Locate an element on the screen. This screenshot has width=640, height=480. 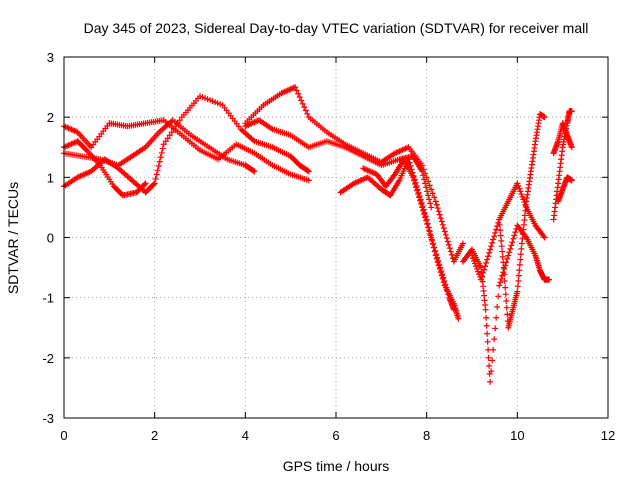
x-tick-label: 4 is located at coordinates (245, 435).